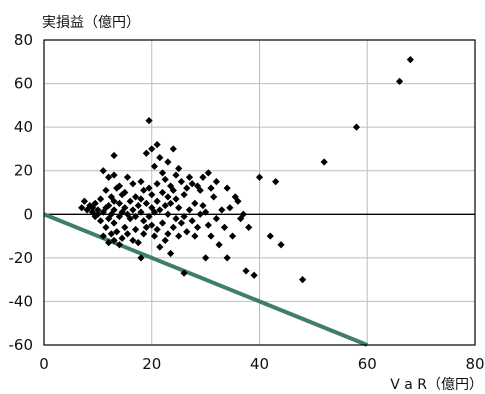 The height and width of the screenshot is (394, 485). What do you see at coordinates (151, 364) in the screenshot?
I see `x-tick-label: 20` at bounding box center [151, 364].